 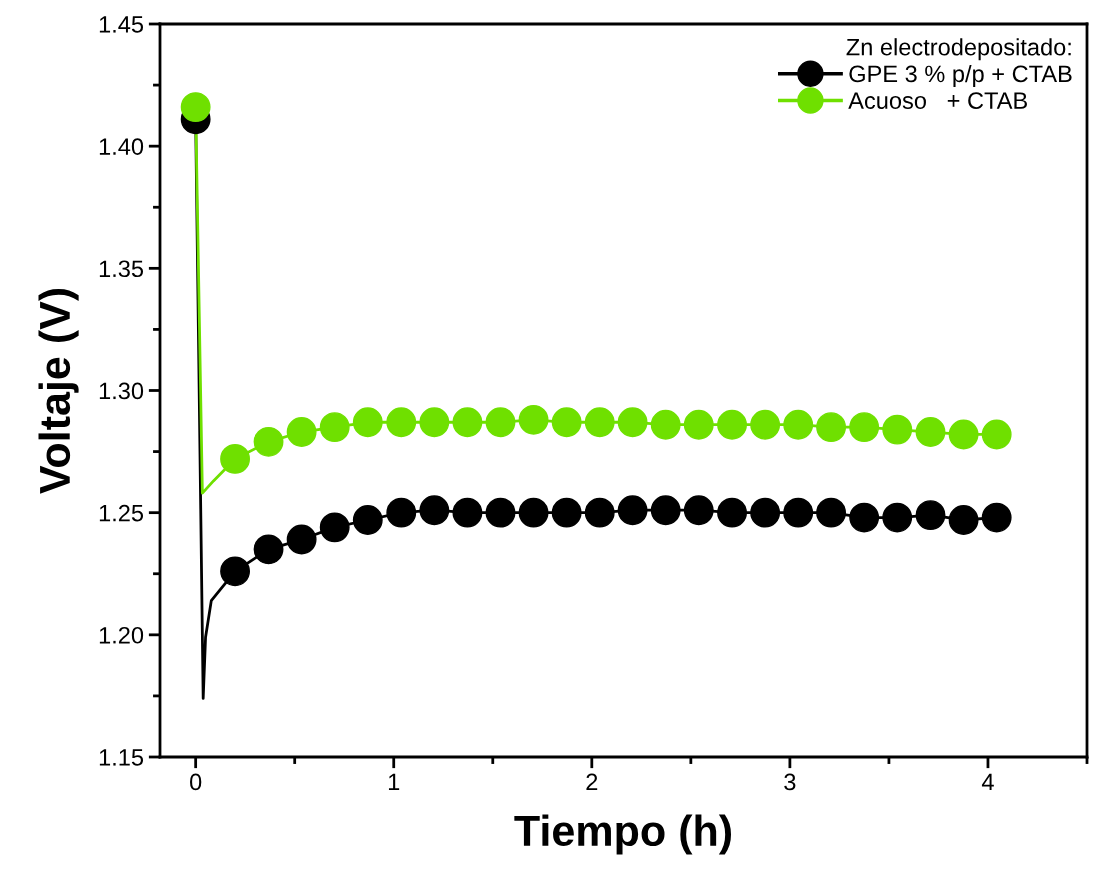 I want to click on x-axis-title: Tiempo (h), so click(x=622, y=834).